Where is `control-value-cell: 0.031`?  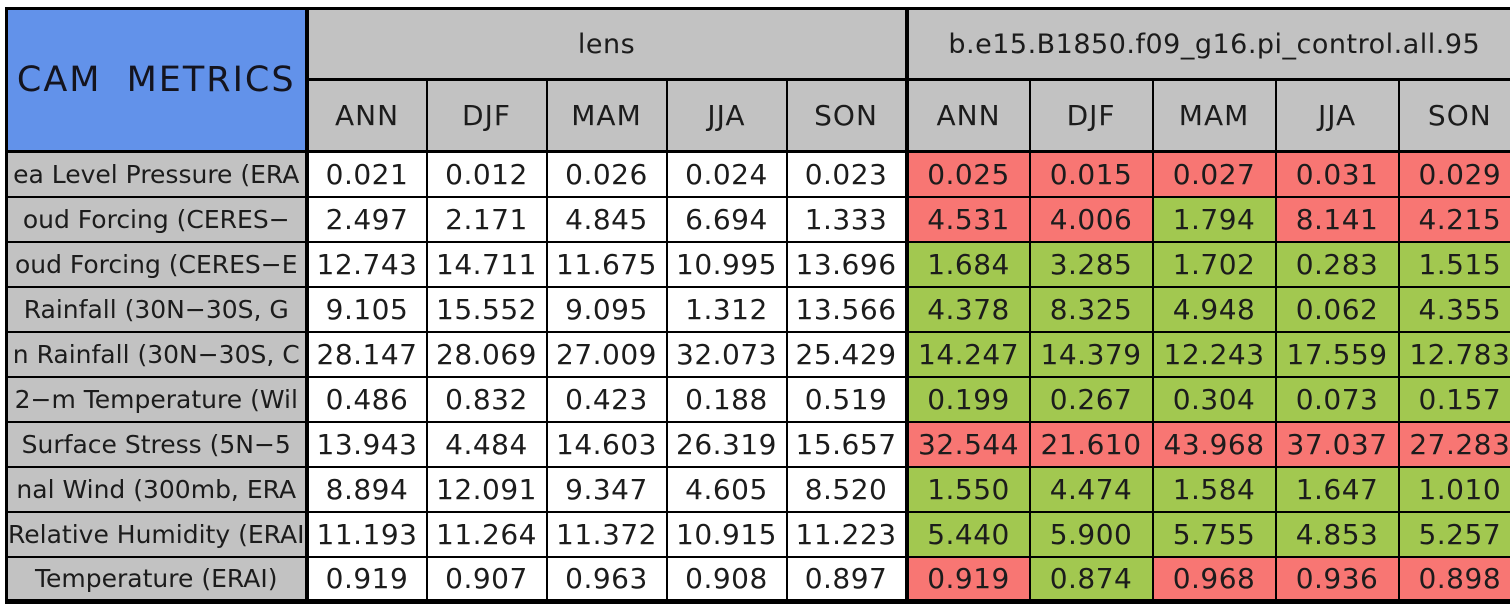
control-value-cell: 0.031 is located at coordinates (1337, 174).